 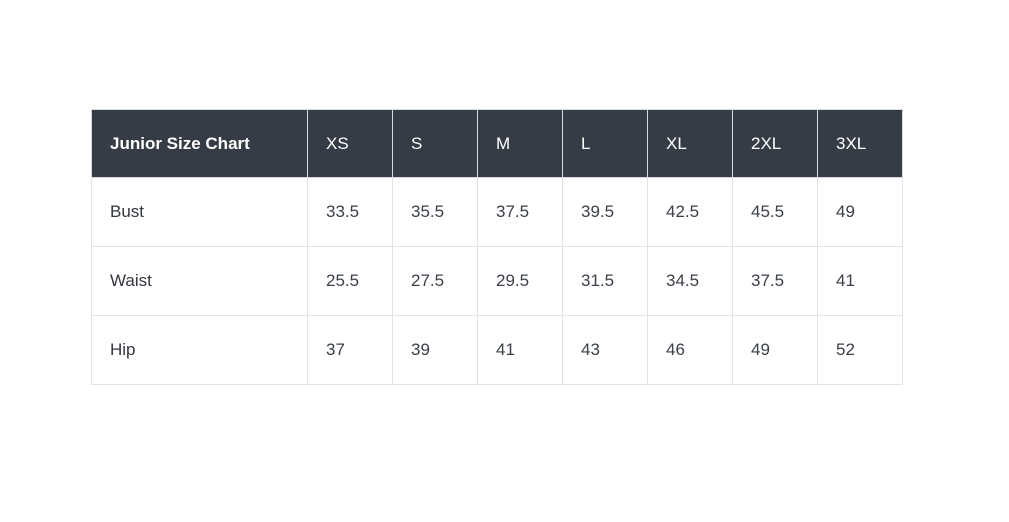 What do you see at coordinates (860, 143) in the screenshot?
I see `column-header-3xl: 3XL` at bounding box center [860, 143].